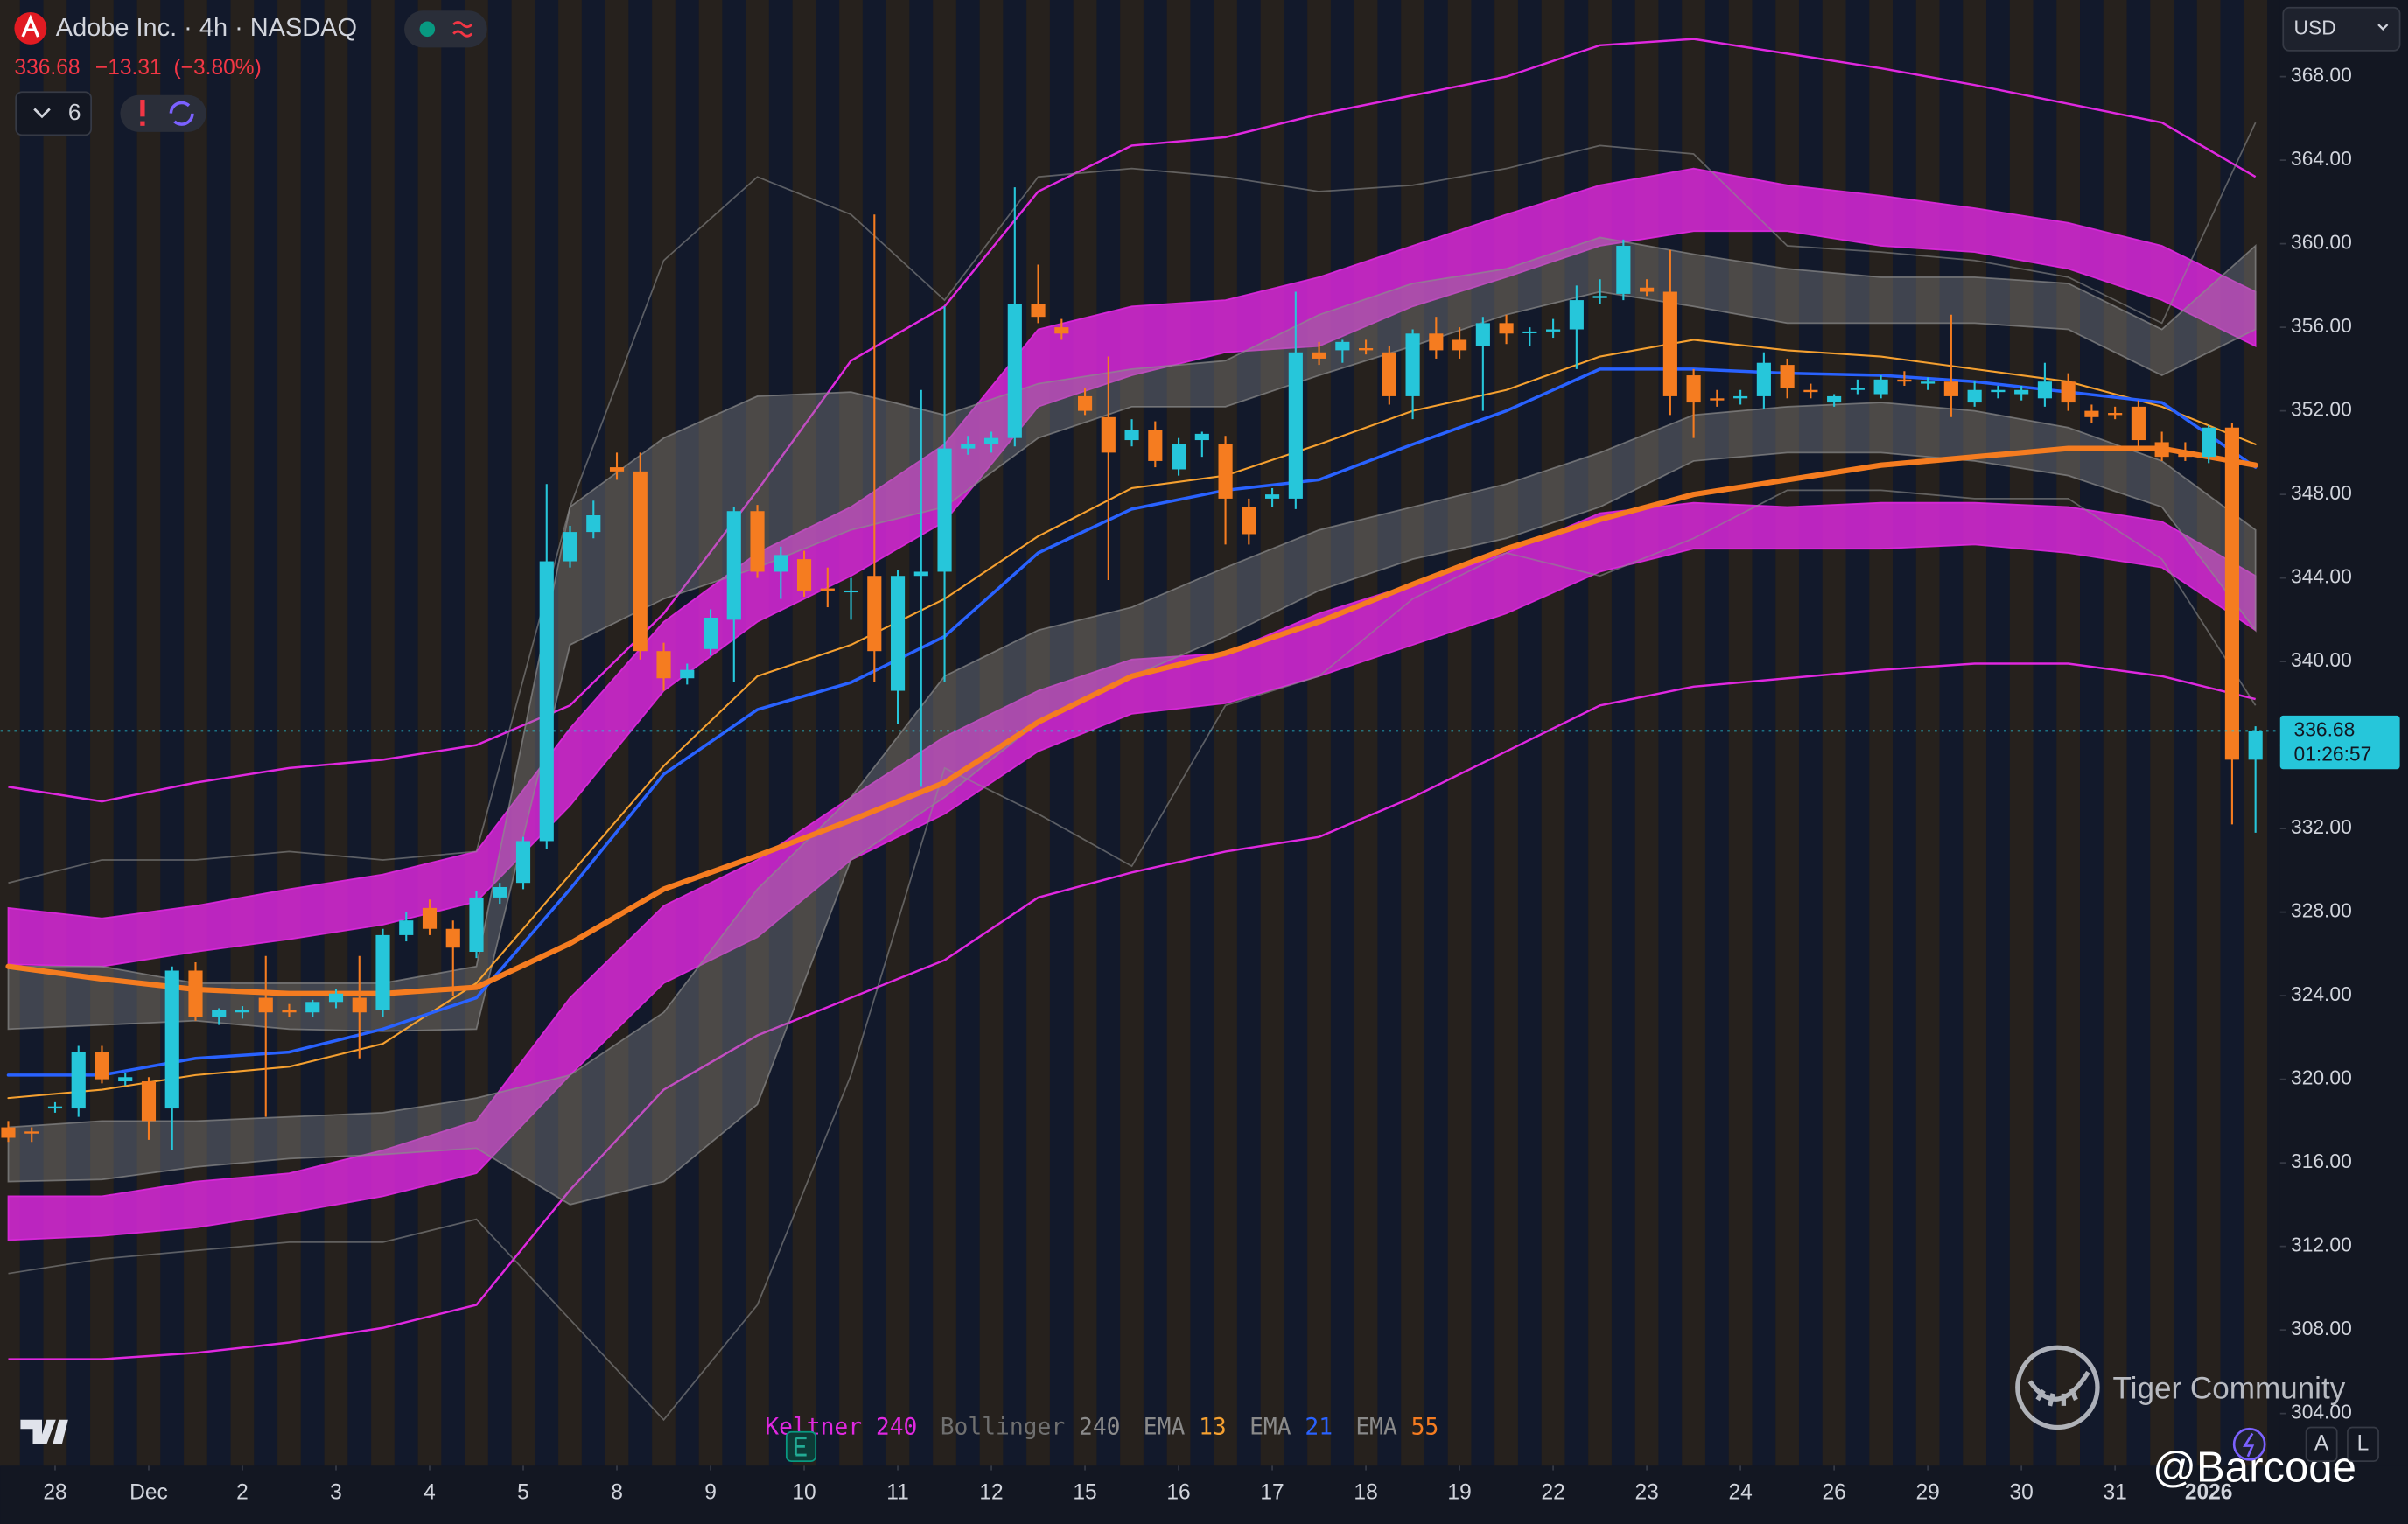 Image resolution: width=2408 pixels, height=1524 pixels. What do you see at coordinates (2114, 1492) in the screenshot?
I see `x-tick-label: 31` at bounding box center [2114, 1492].